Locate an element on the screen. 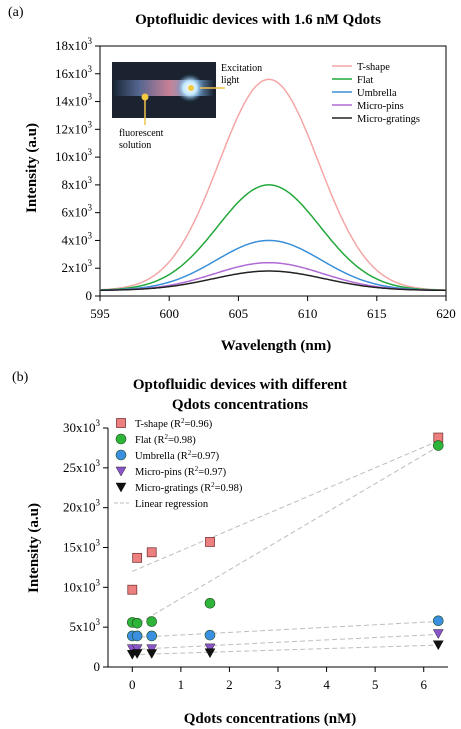 This screenshot has height=729, width=461. chart-b-y-tick-label: 20x103 is located at coordinates (82, 506).